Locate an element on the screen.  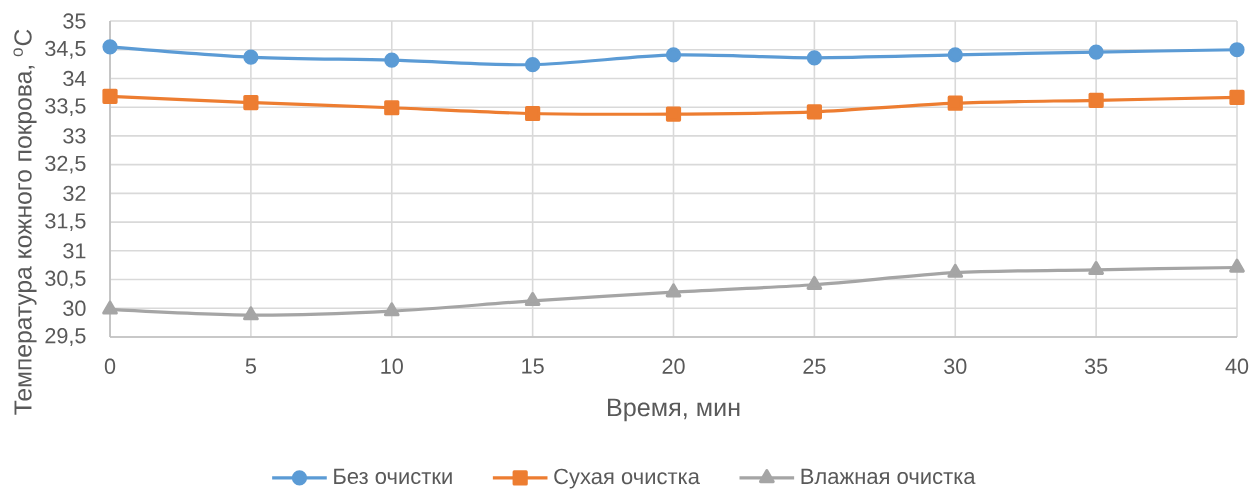
x-tick-label: 5 is located at coordinates (250, 366).